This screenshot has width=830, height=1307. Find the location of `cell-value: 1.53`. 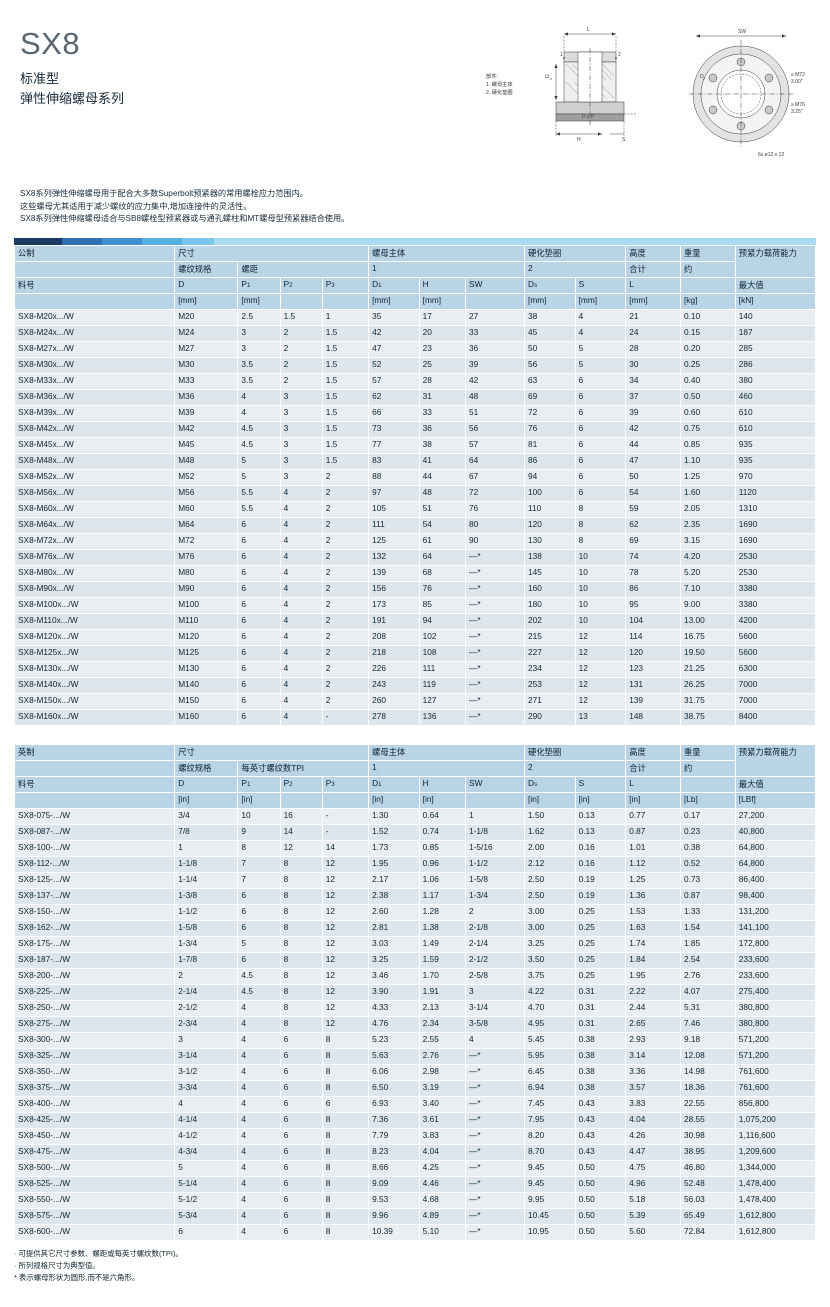

cell-value: 1.53 is located at coordinates (653, 913).